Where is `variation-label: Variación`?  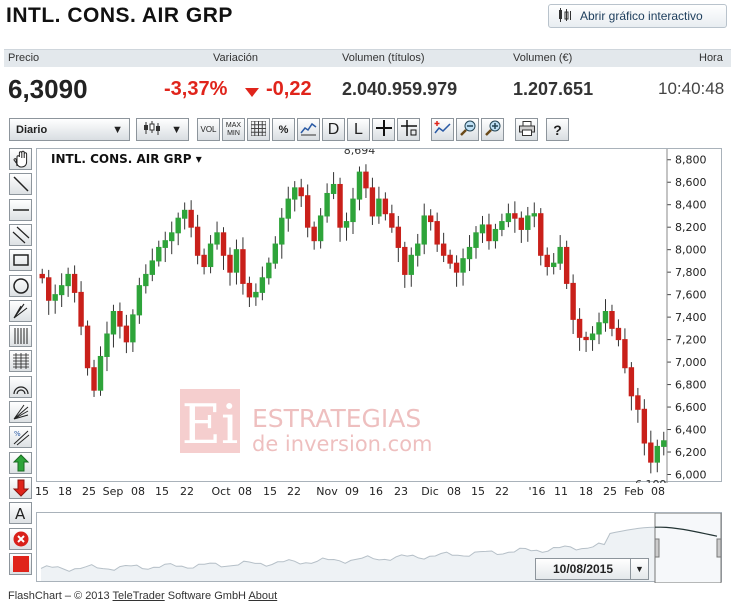
variation-label: Variación is located at coordinates (236, 58).